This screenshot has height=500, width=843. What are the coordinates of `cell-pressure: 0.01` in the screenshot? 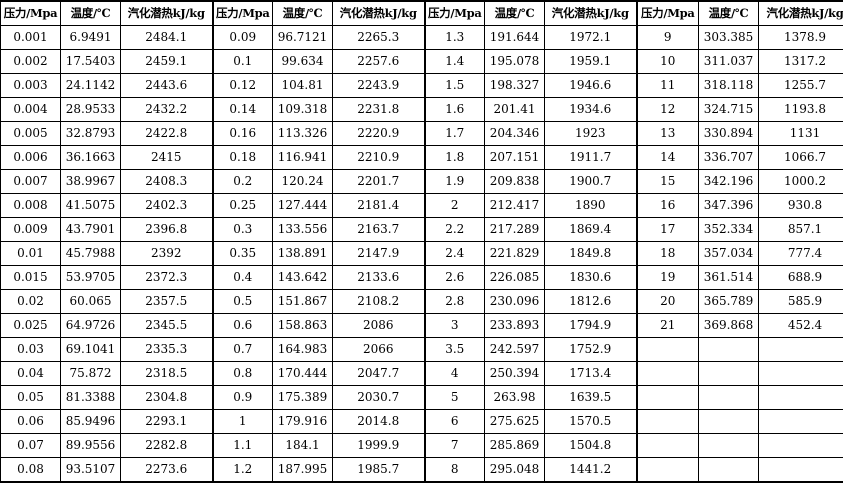 It's located at (30, 253).